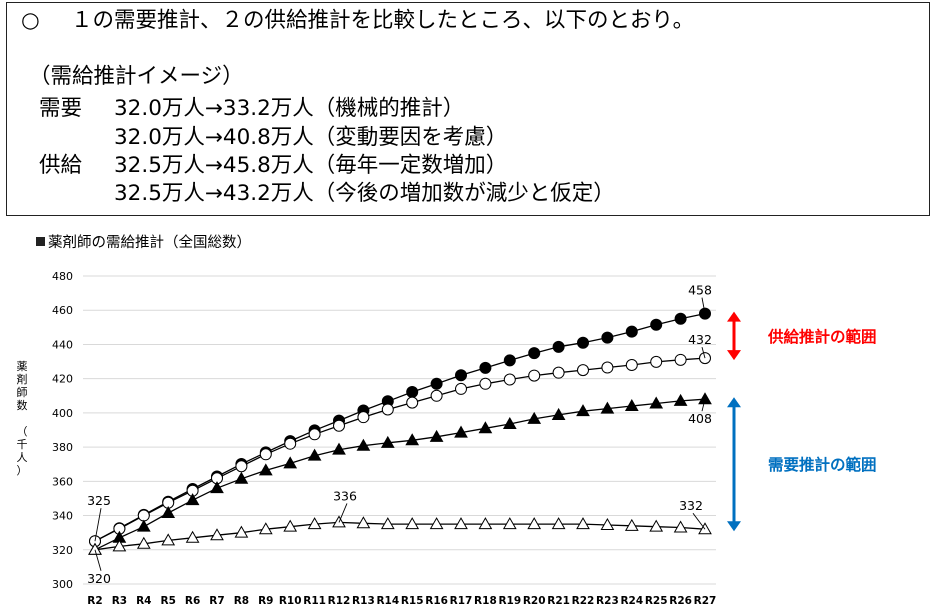 The image size is (938, 610). I want to click on x-tick-label: R17, so click(461, 601).